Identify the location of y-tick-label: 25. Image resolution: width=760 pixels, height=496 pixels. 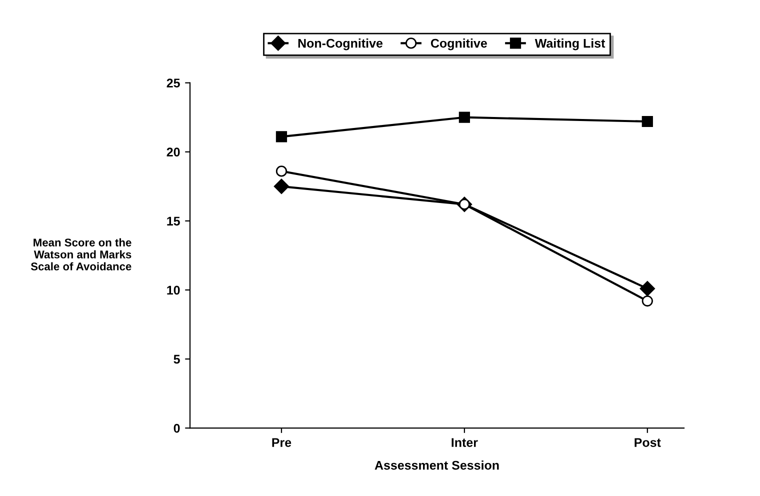
(173, 83).